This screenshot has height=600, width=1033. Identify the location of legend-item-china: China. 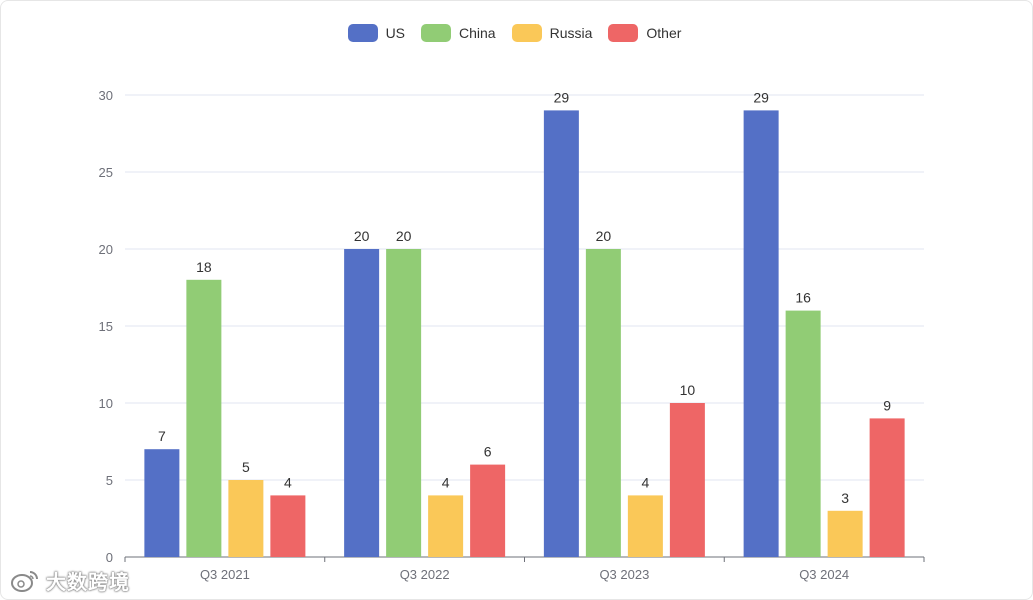
(458, 33).